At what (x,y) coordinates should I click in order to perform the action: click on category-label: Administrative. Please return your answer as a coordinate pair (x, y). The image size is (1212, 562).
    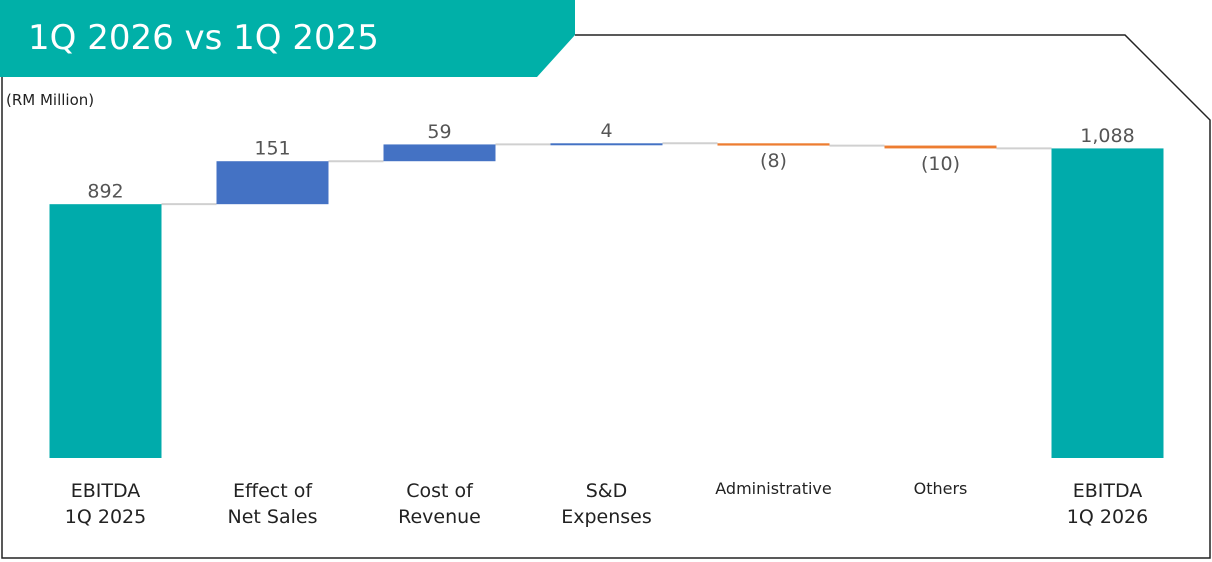
    Looking at the image, I should click on (773, 488).